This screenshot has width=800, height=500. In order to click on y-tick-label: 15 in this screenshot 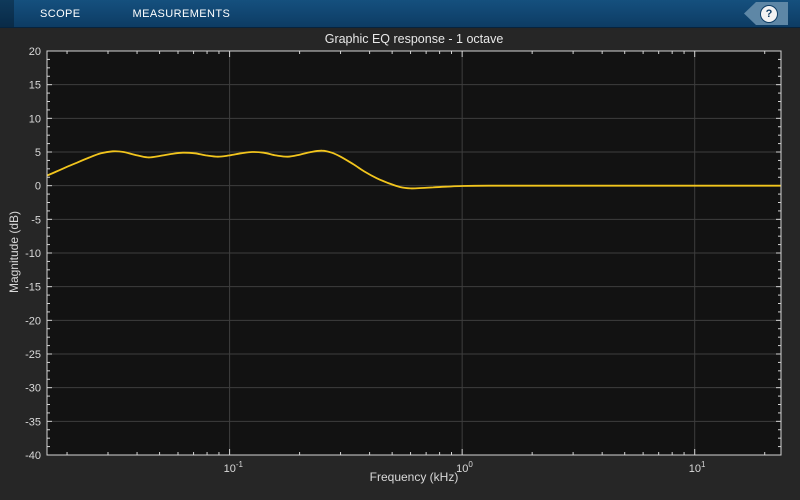, I will do `click(35, 86)`.